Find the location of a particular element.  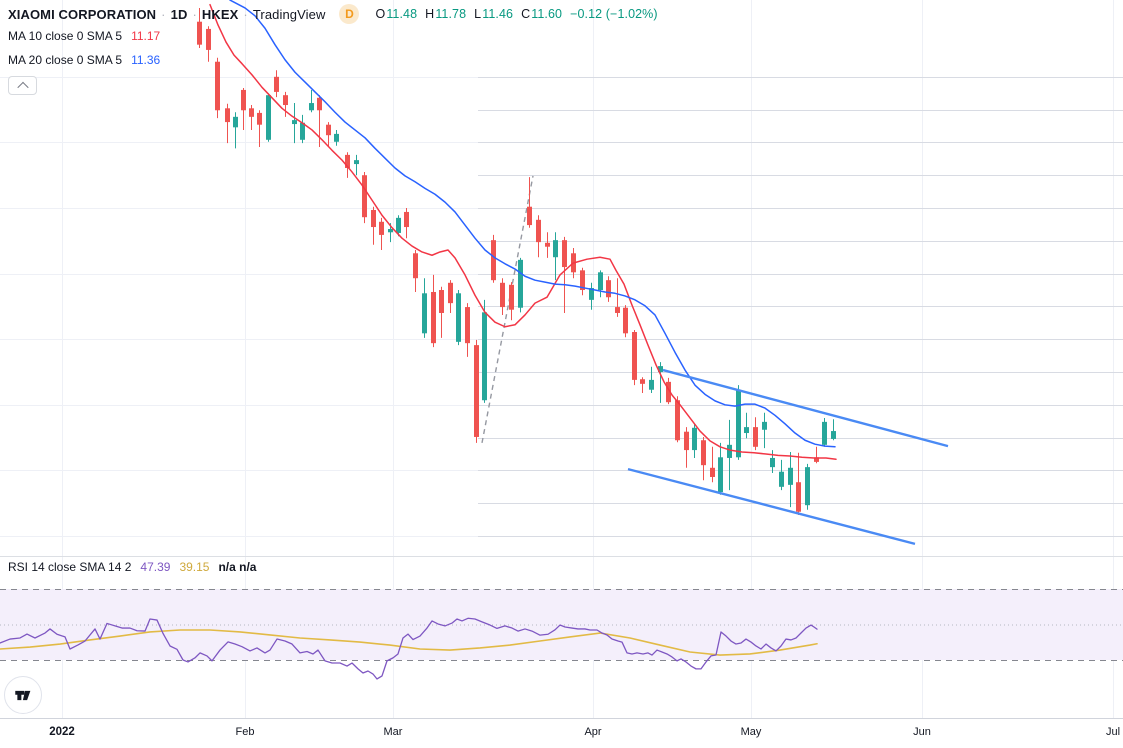

rsi-band is located at coordinates (561, 624).